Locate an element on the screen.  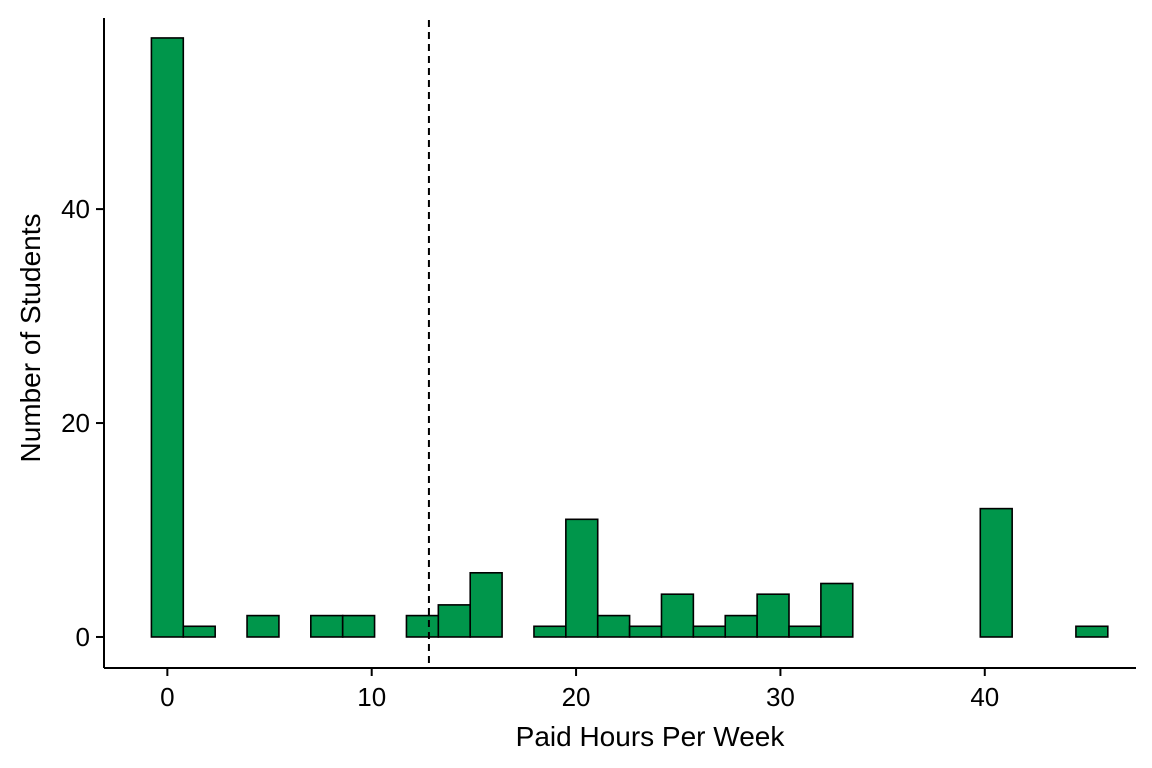
y-tick-label: 20 is located at coordinates (75, 423).